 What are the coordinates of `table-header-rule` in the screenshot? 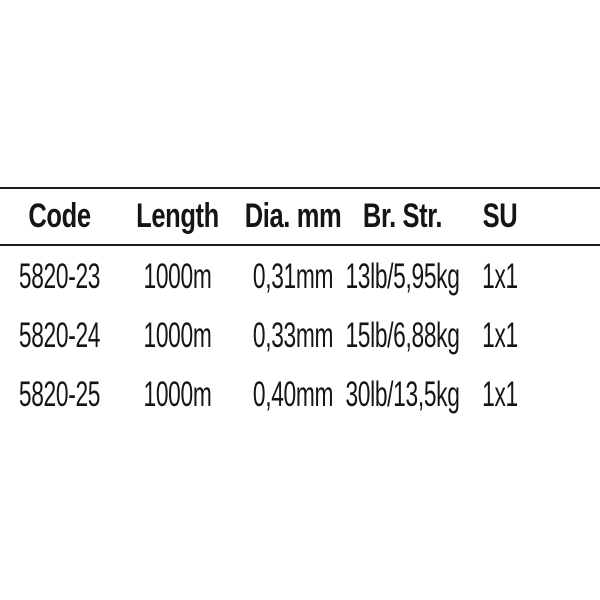 It's located at (300, 245).